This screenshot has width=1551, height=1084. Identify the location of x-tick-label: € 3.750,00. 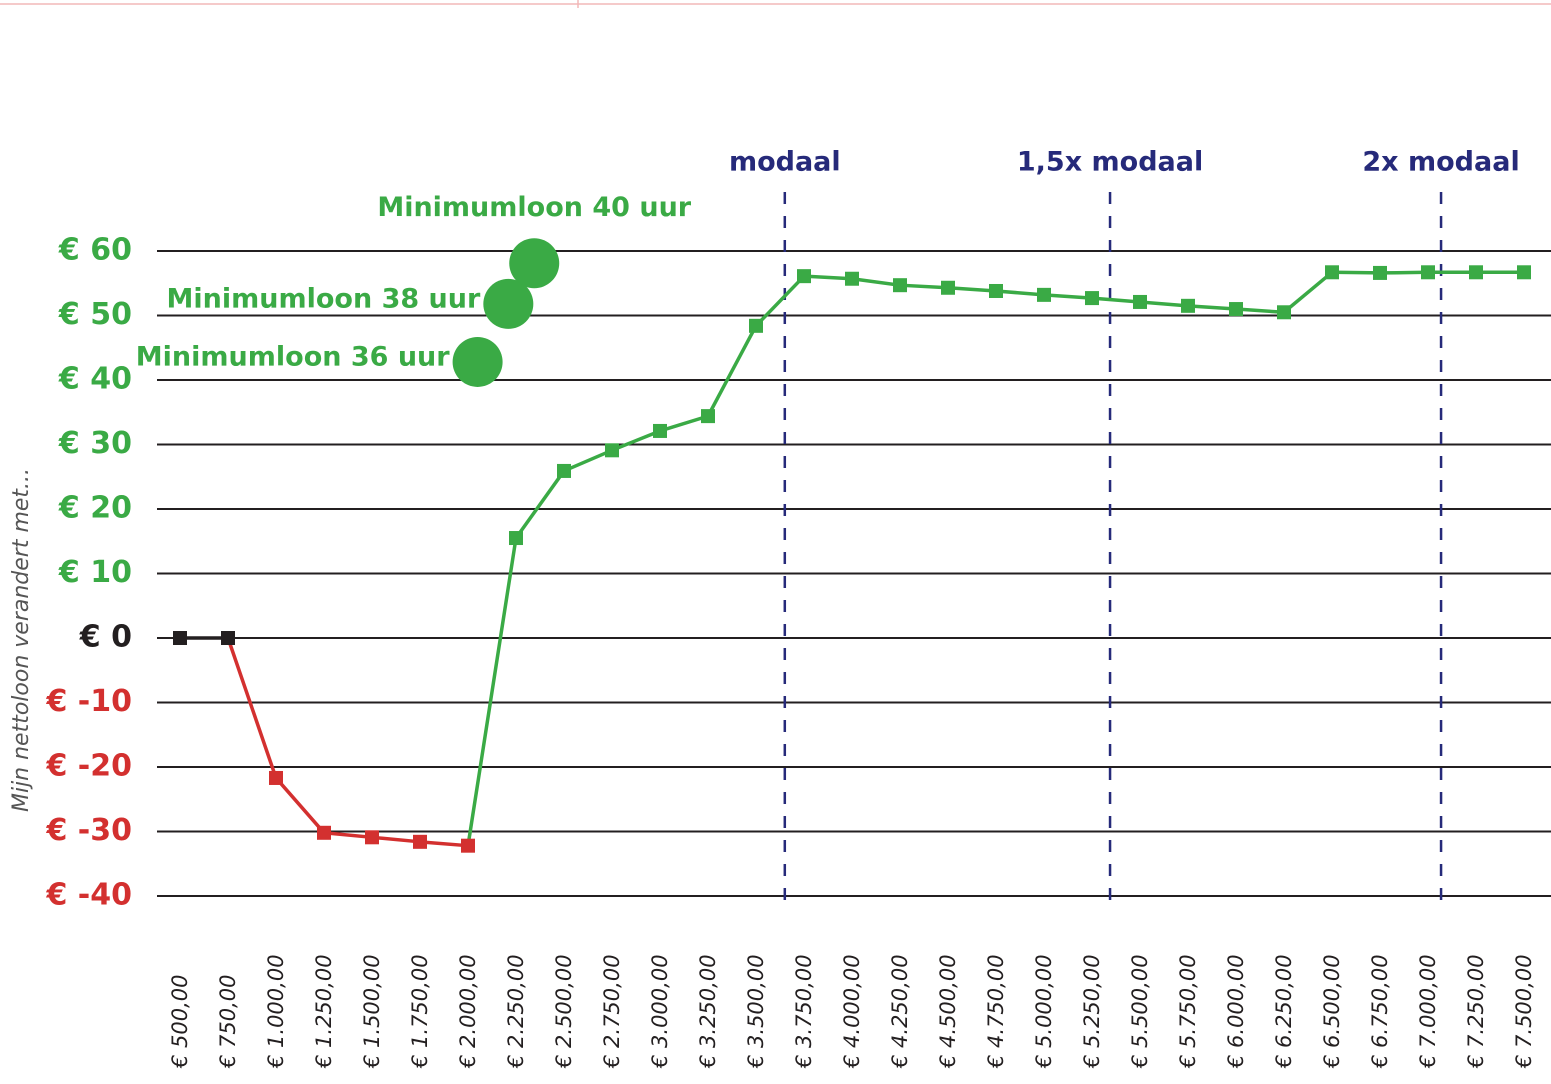
(804, 1011).